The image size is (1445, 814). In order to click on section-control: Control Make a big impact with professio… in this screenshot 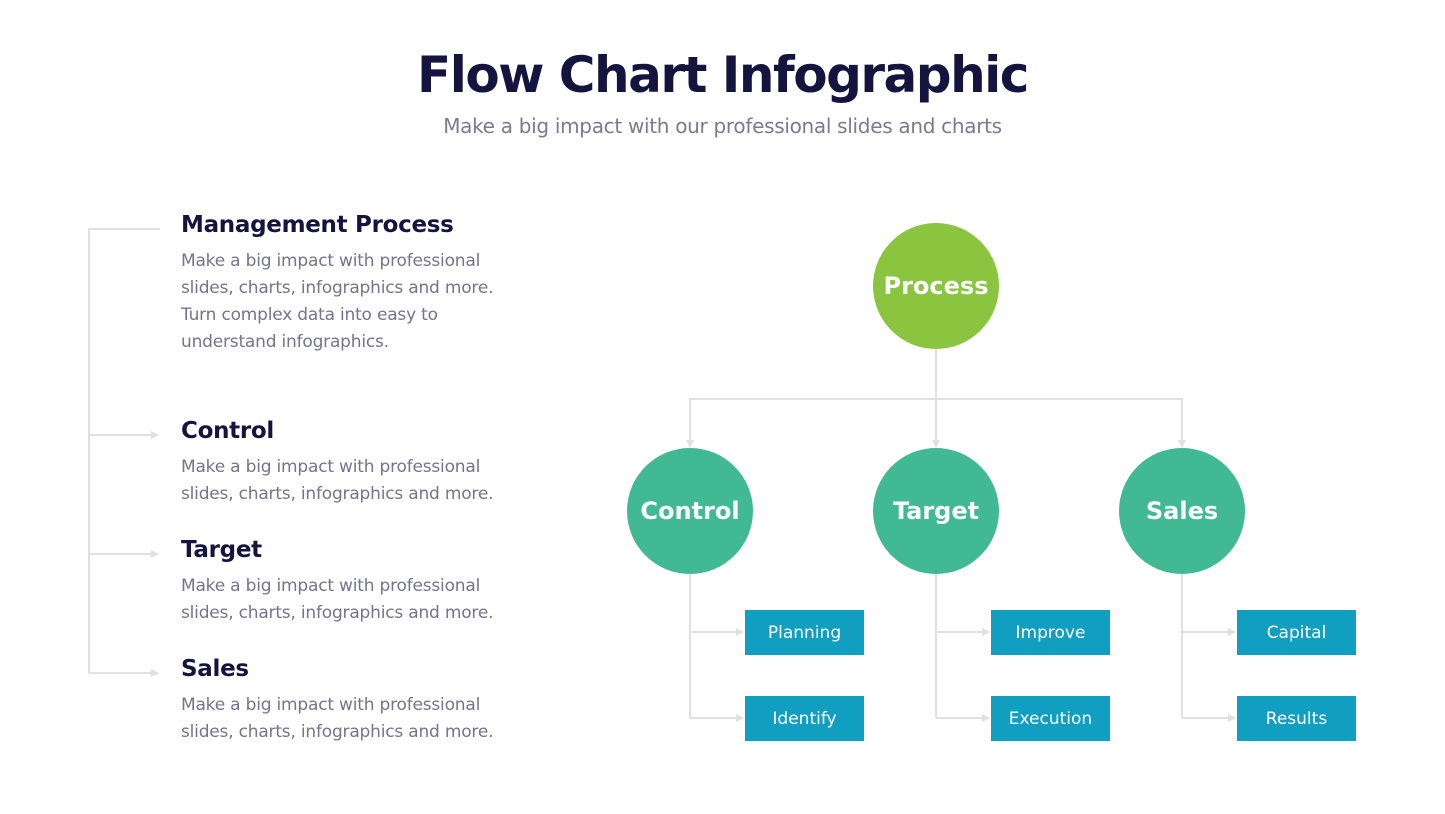, I will do `click(337, 463)`.